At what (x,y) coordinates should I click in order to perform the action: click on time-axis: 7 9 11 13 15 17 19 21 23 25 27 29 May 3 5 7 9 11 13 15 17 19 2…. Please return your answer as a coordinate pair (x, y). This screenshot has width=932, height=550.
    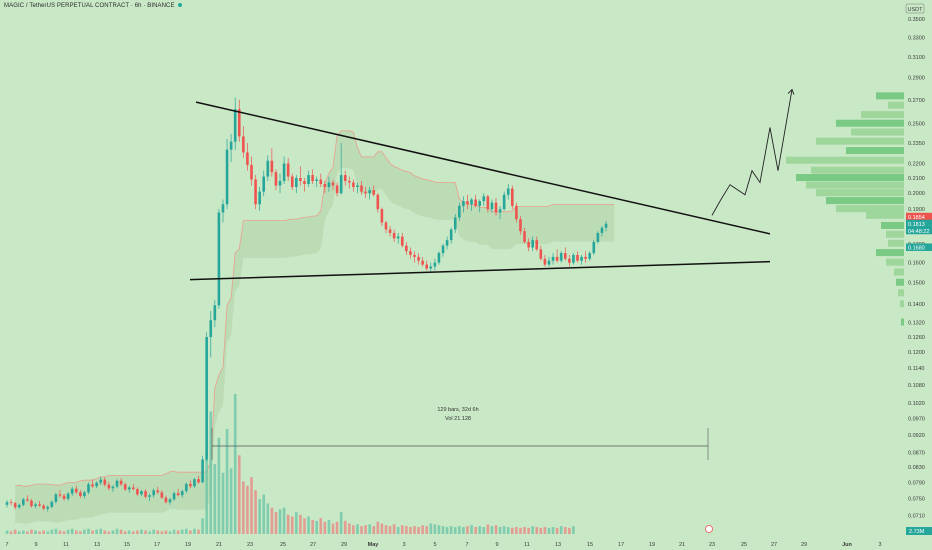
    Looking at the image, I should click on (443, 536).